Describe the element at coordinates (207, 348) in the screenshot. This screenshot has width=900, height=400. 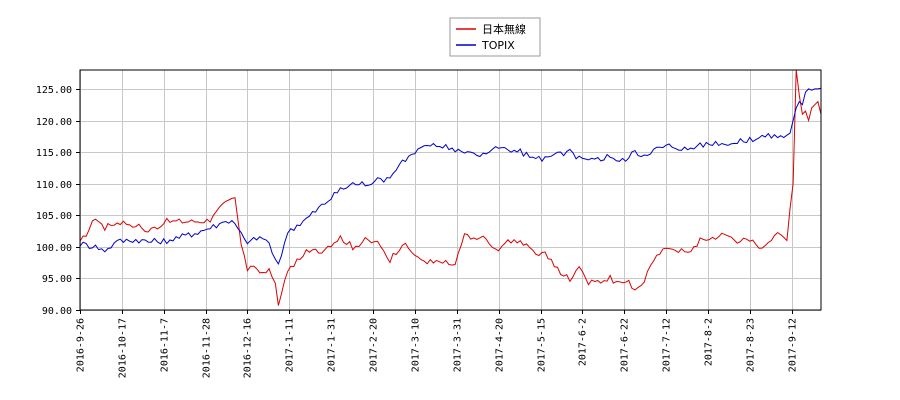
I see `x-tick-label: 2016-11-28` at that location.